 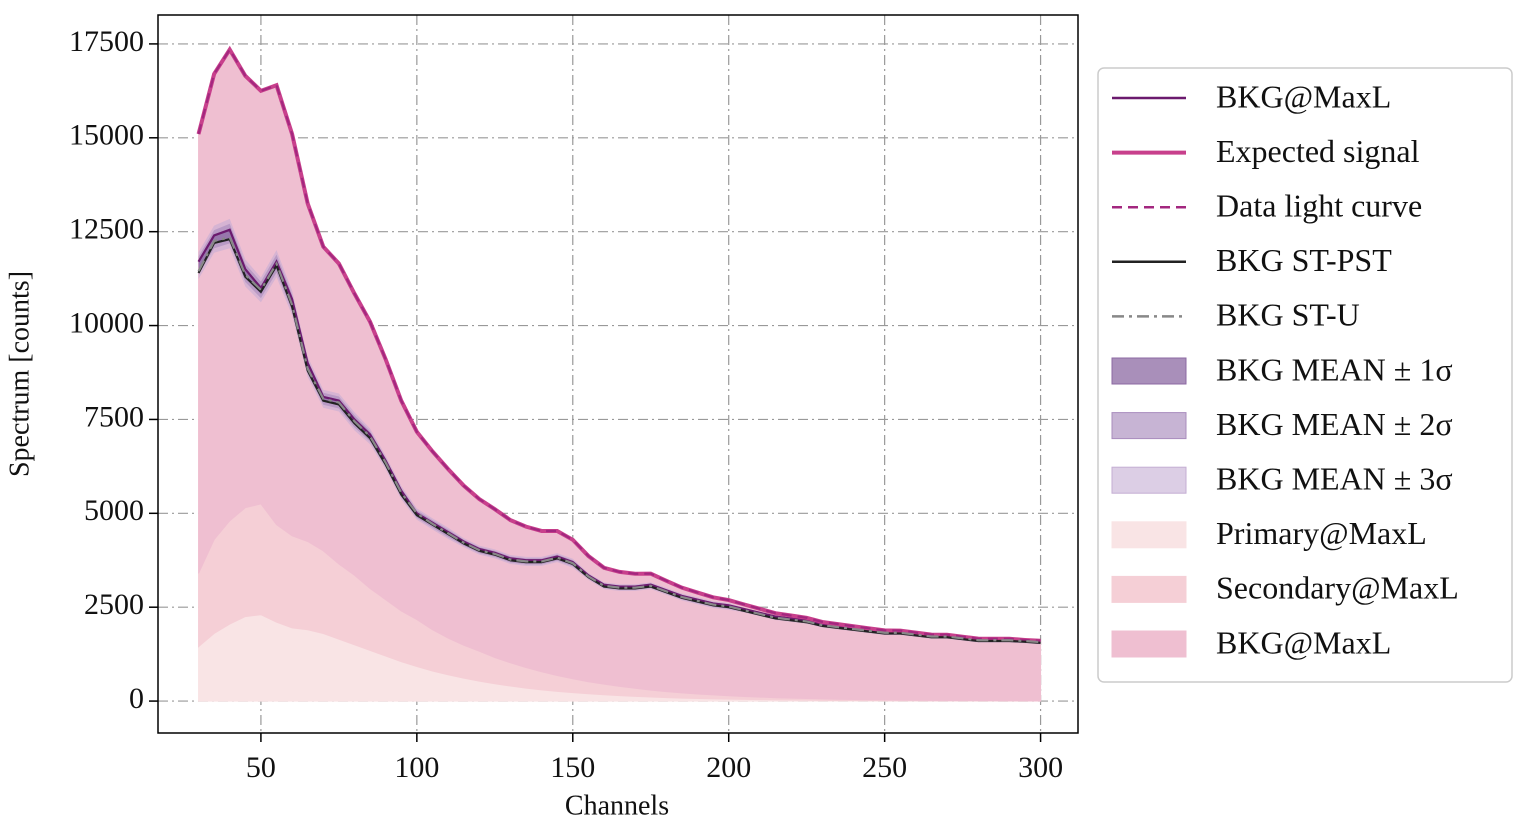 What do you see at coordinates (106, 41) in the screenshot?
I see `y-tick-label: 17500` at bounding box center [106, 41].